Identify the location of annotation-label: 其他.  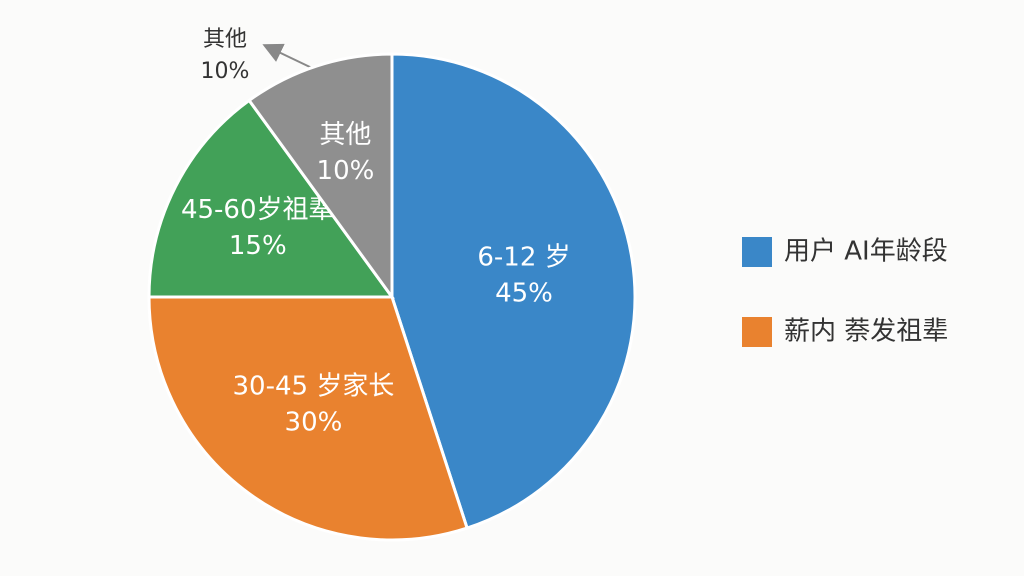
(225, 39).